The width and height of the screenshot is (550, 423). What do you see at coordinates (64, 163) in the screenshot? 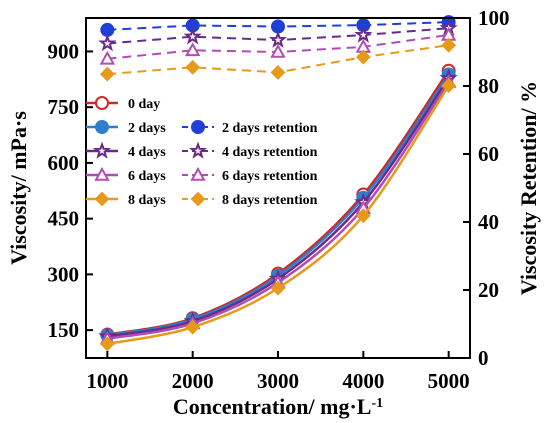
I see `y-left-tick-label: 600` at bounding box center [64, 163].